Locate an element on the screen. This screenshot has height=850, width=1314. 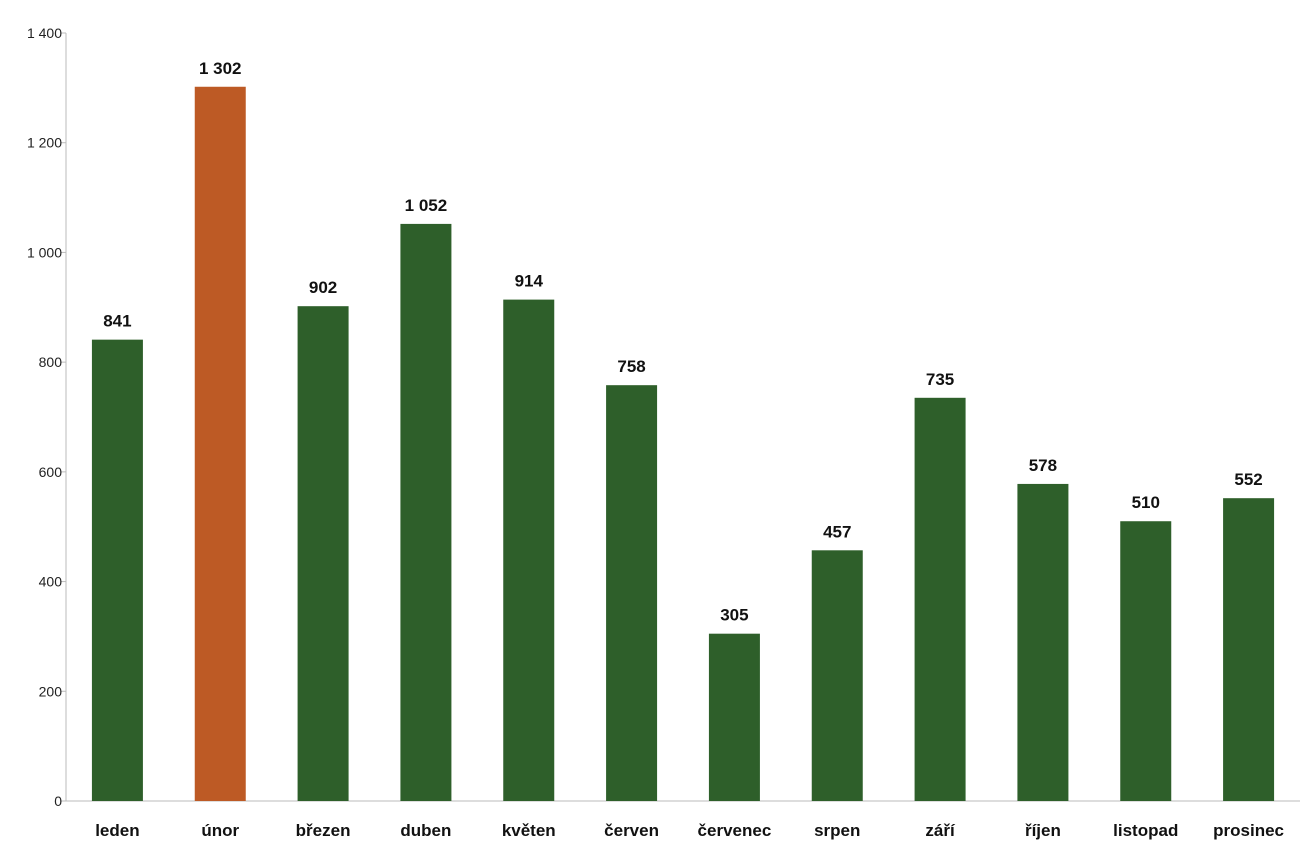
data-label: 1 302 is located at coordinates (220, 68).